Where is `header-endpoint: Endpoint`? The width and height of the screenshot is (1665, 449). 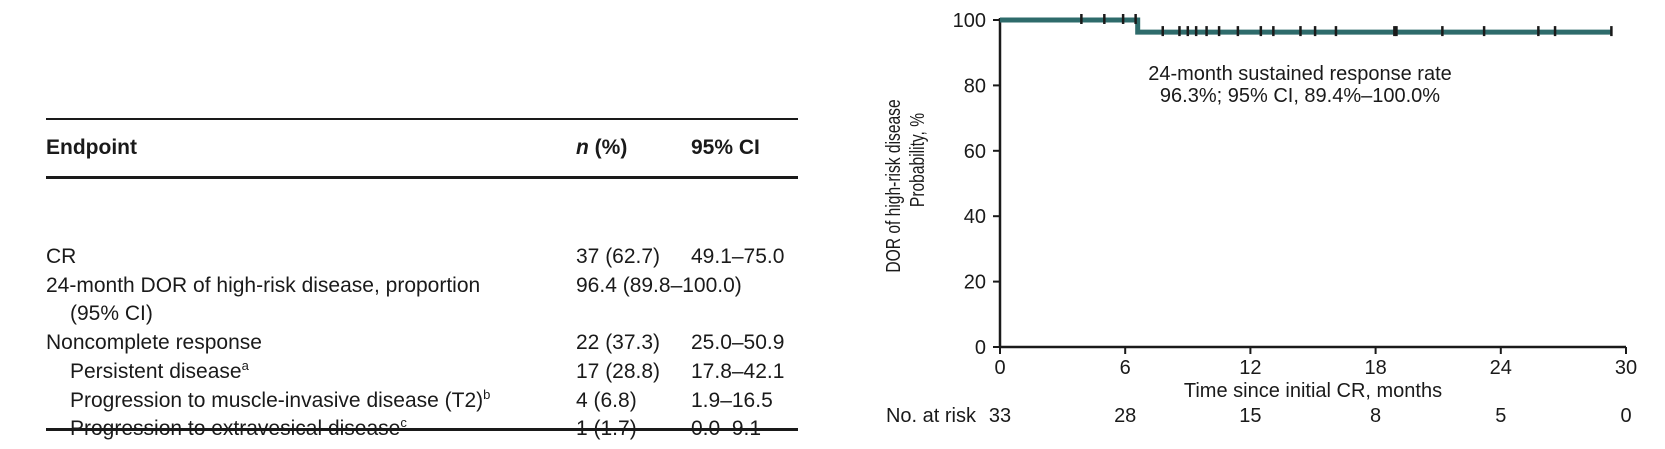
header-endpoint: Endpoint is located at coordinates (91, 147).